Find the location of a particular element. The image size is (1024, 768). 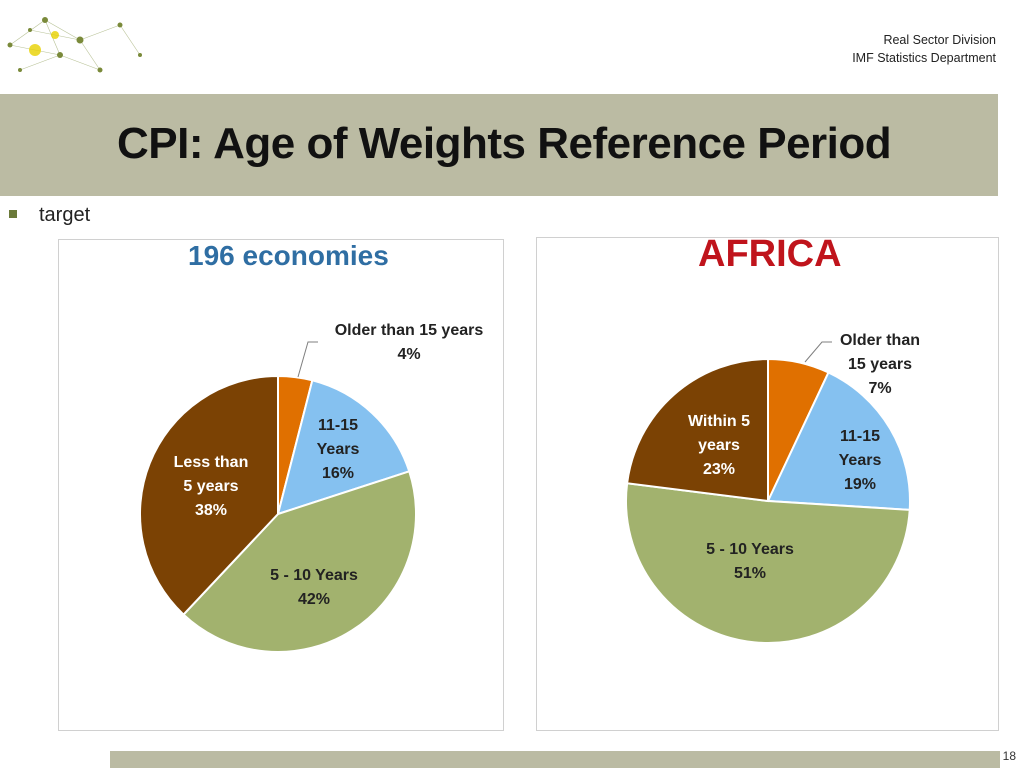

bullet-marker is located at coordinates (13, 214).